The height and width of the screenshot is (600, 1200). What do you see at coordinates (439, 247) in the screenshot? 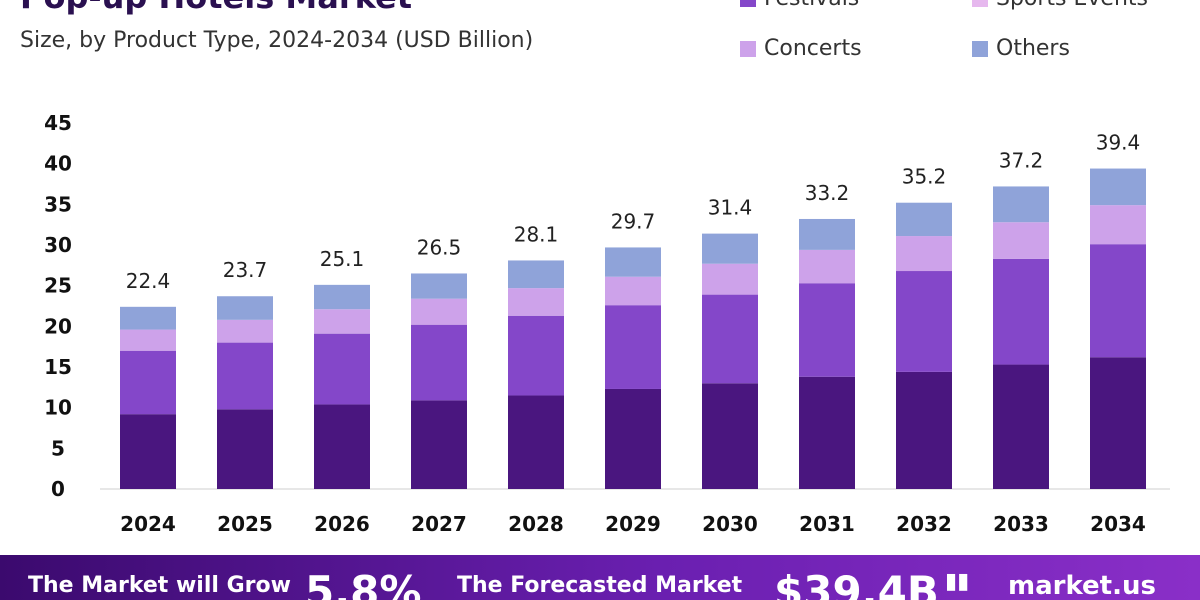
I see `bar-total-label: 26.5` at bounding box center [439, 247].